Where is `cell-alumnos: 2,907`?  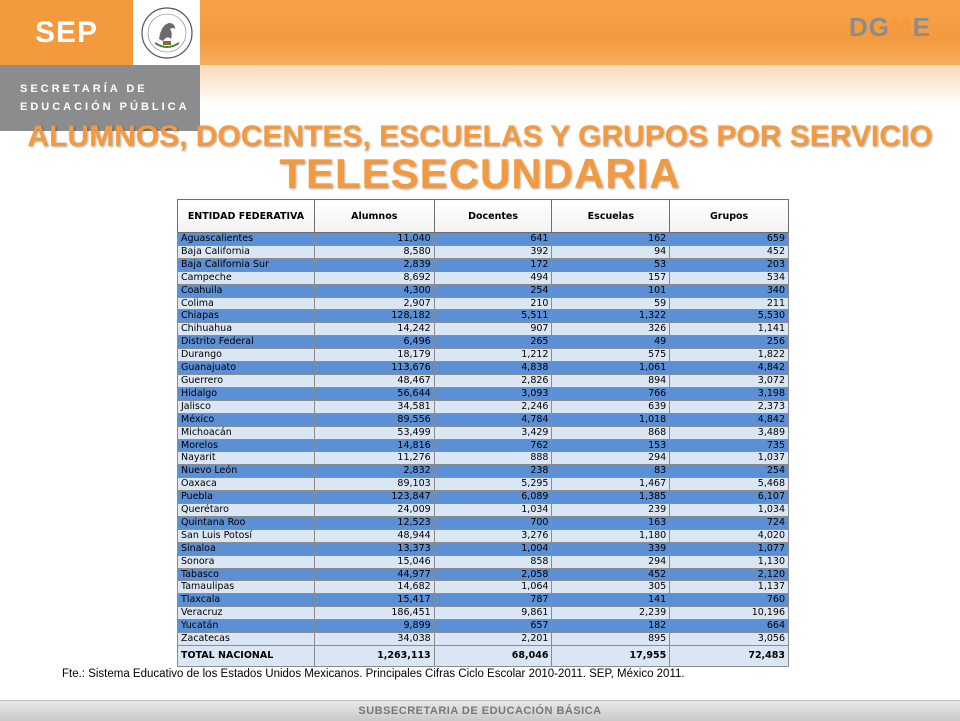
cell-alumnos: 2,907 is located at coordinates (374, 303).